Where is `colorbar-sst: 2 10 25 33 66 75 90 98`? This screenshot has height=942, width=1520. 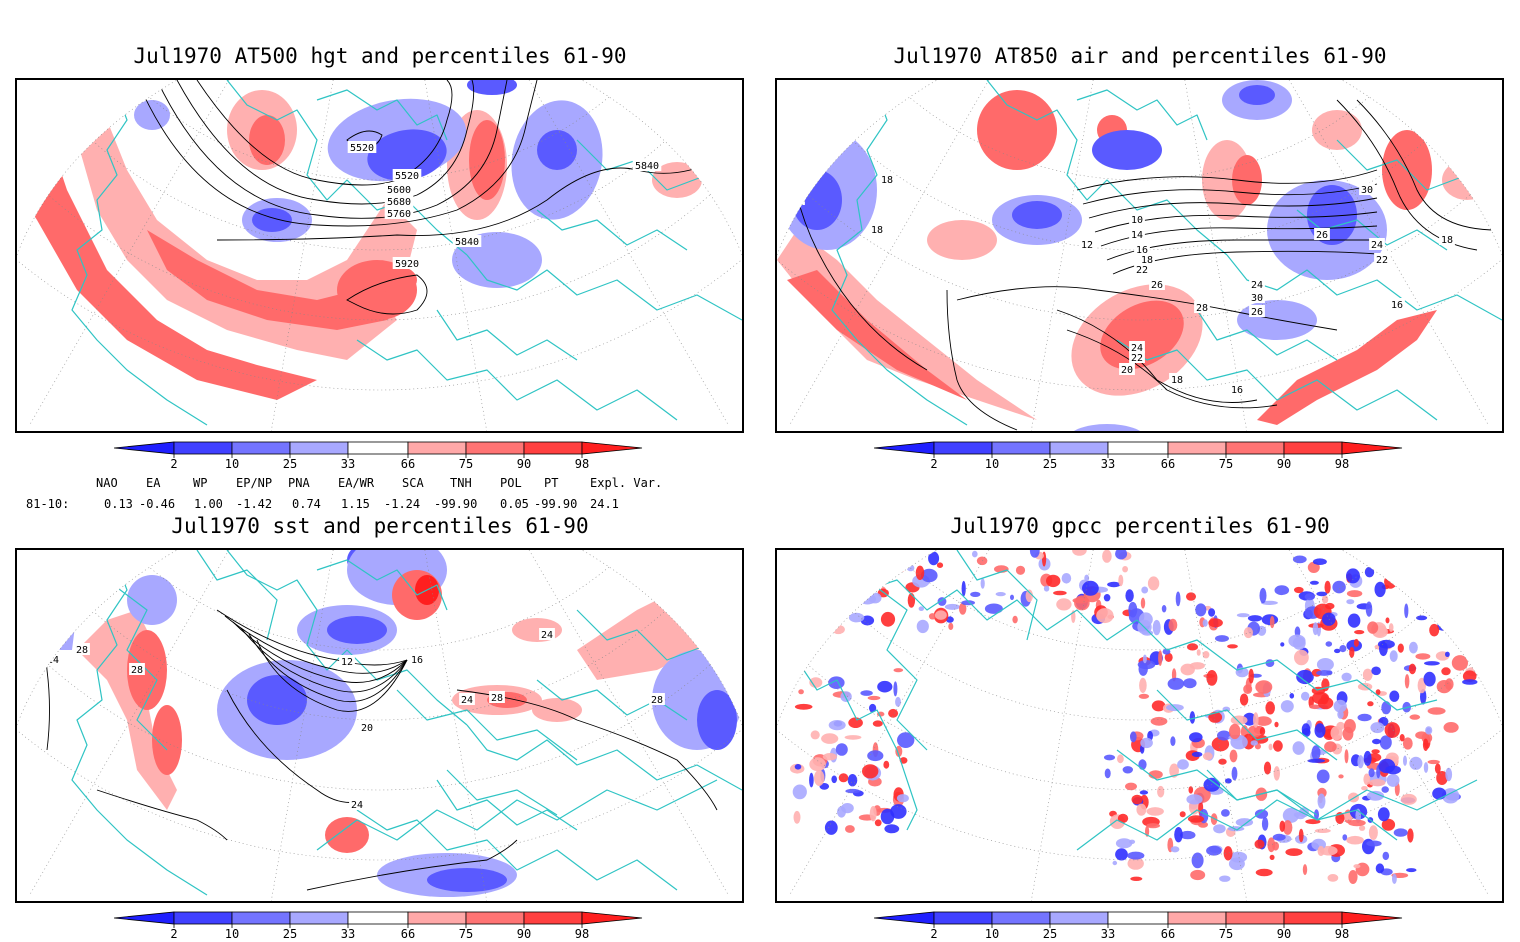
colorbar-sst: 2 10 25 33 66 75 90 98 is located at coordinates (379, 925).